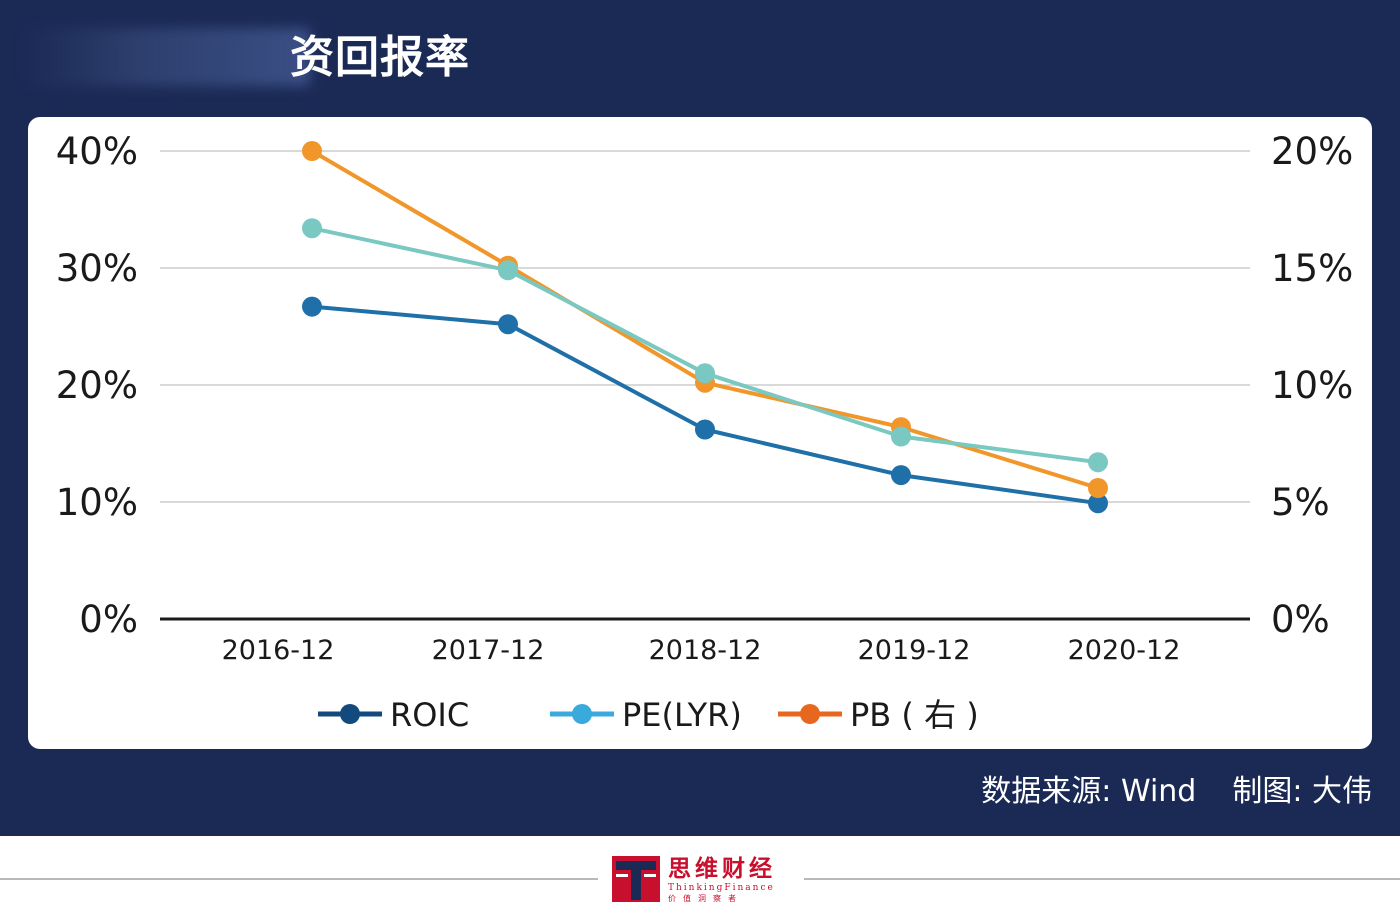 This screenshot has height=904, width=1400. What do you see at coordinates (1312, 385) in the screenshot?
I see `y-right-tick-label: 10%` at bounding box center [1312, 385].